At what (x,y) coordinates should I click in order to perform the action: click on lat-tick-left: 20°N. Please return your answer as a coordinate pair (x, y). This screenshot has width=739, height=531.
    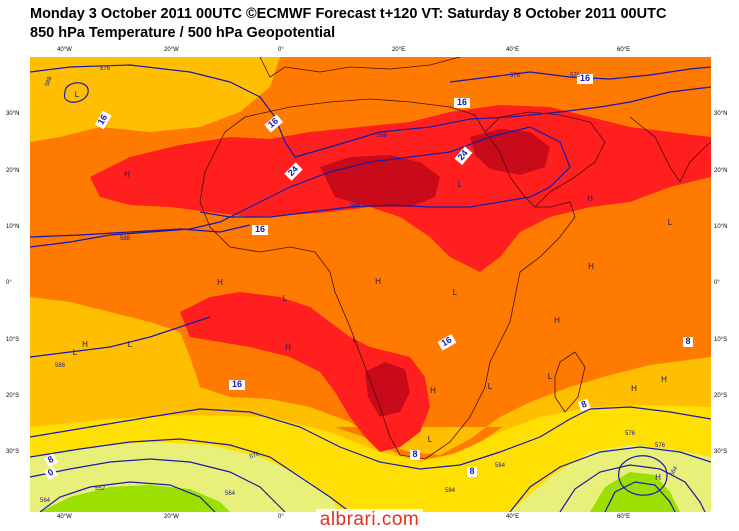
    Looking at the image, I should click on (13, 171).